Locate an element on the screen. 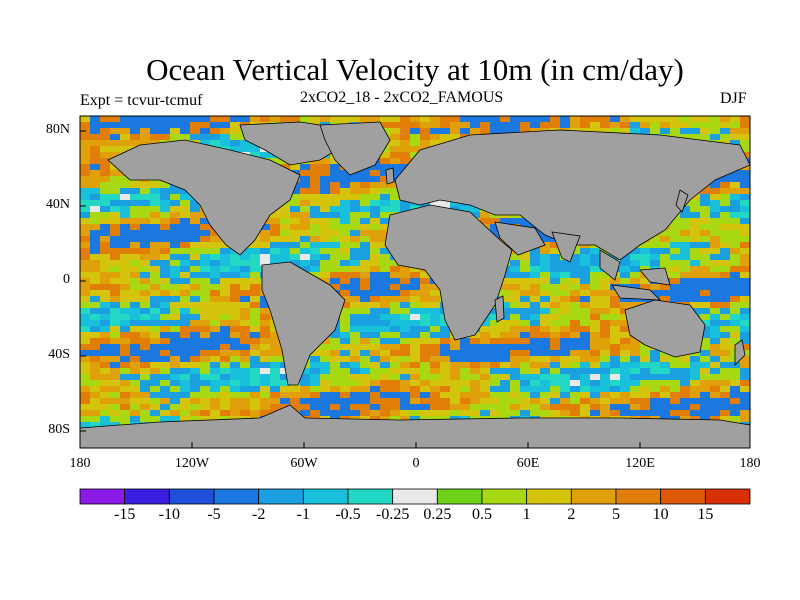 The width and height of the screenshot is (800, 600). colorbar-label: -1 is located at coordinates (303, 514).